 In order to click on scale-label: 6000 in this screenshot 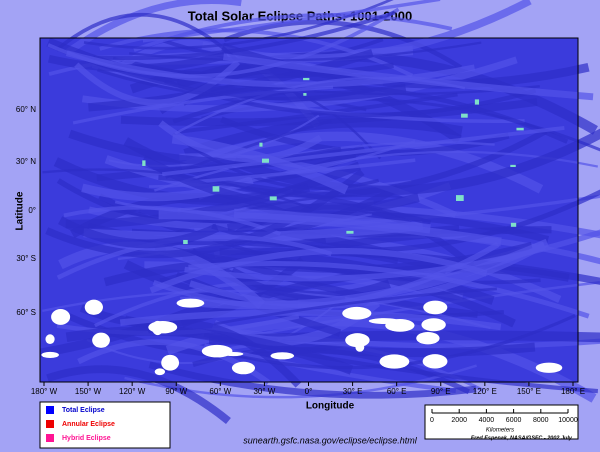, I will do `click(514, 420)`.